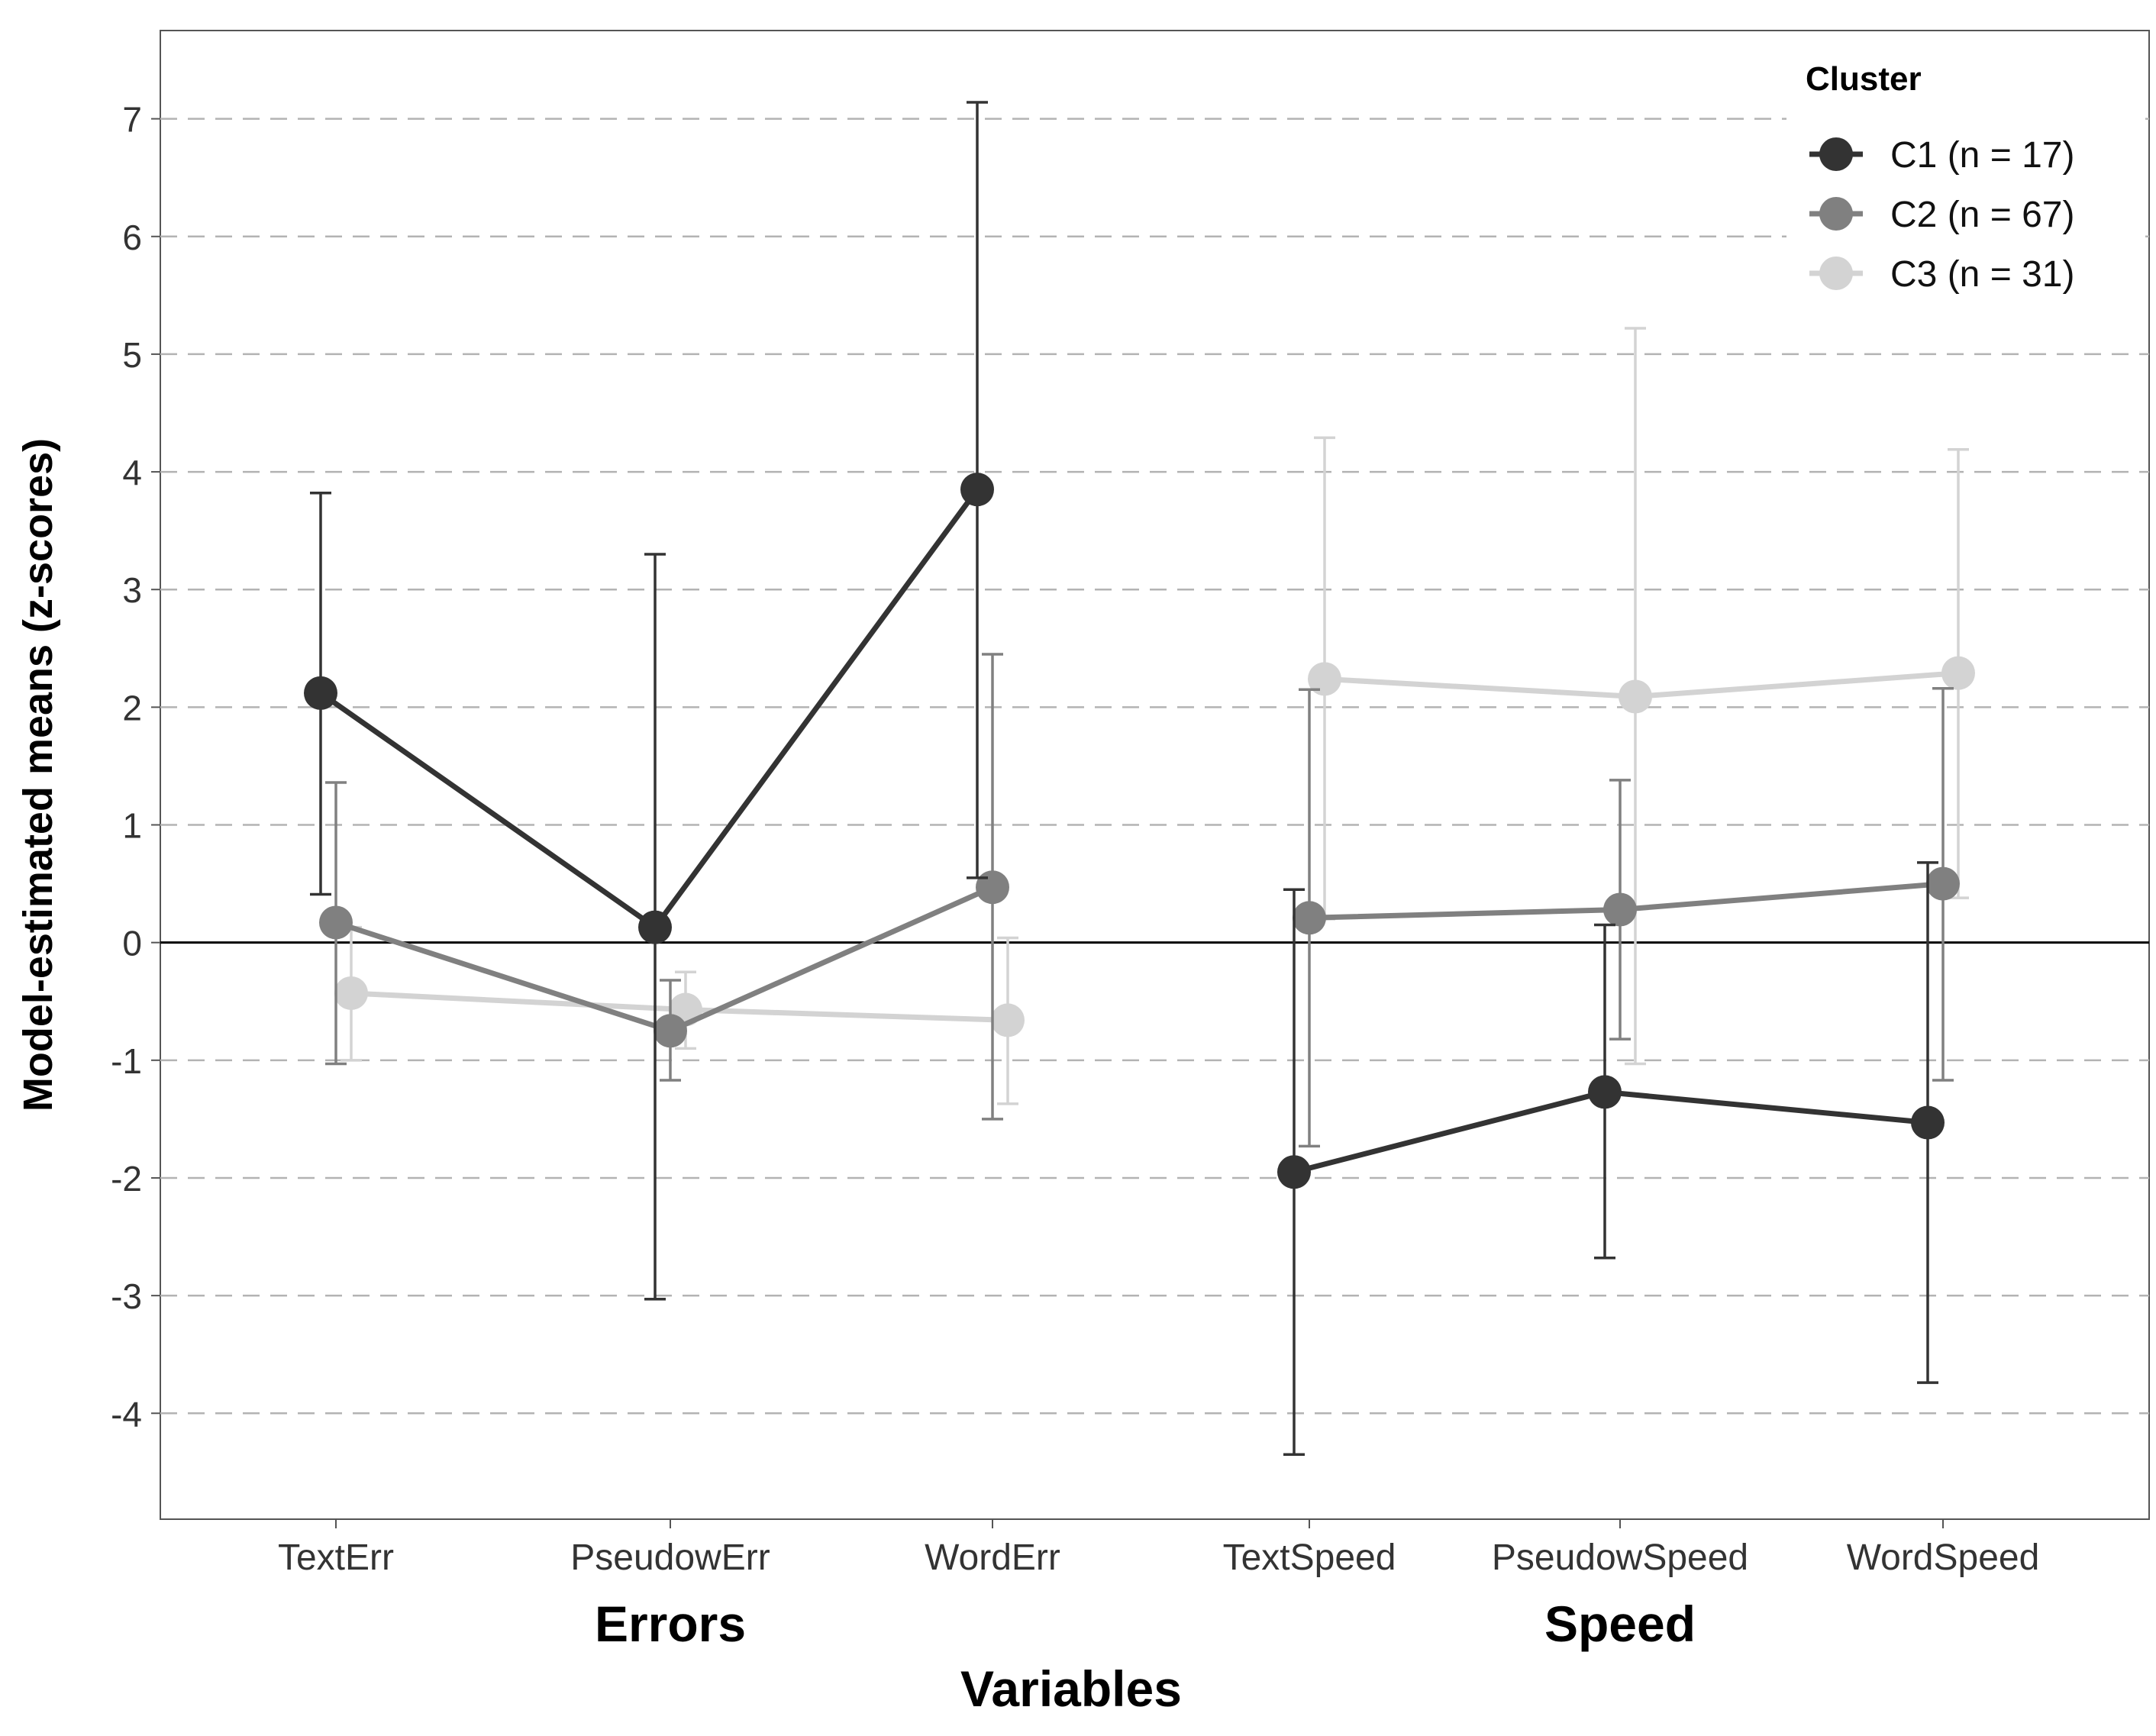  I want to click on y-tick-label: 1, so click(132, 826).